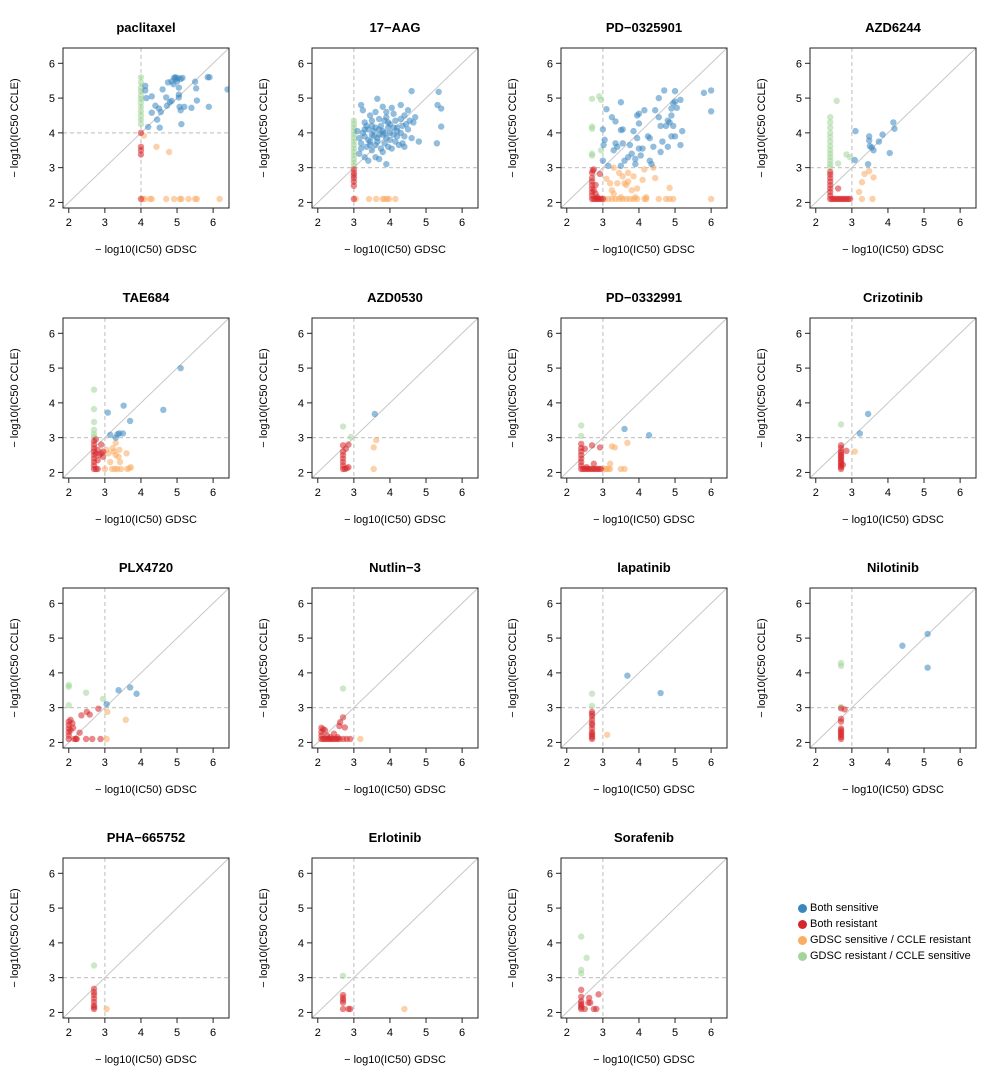 The width and height of the screenshot is (1000, 1081). I want to click on legend-item-gdsc-resistant: GDSC resistant / CCLE sensitive, so click(884, 956).